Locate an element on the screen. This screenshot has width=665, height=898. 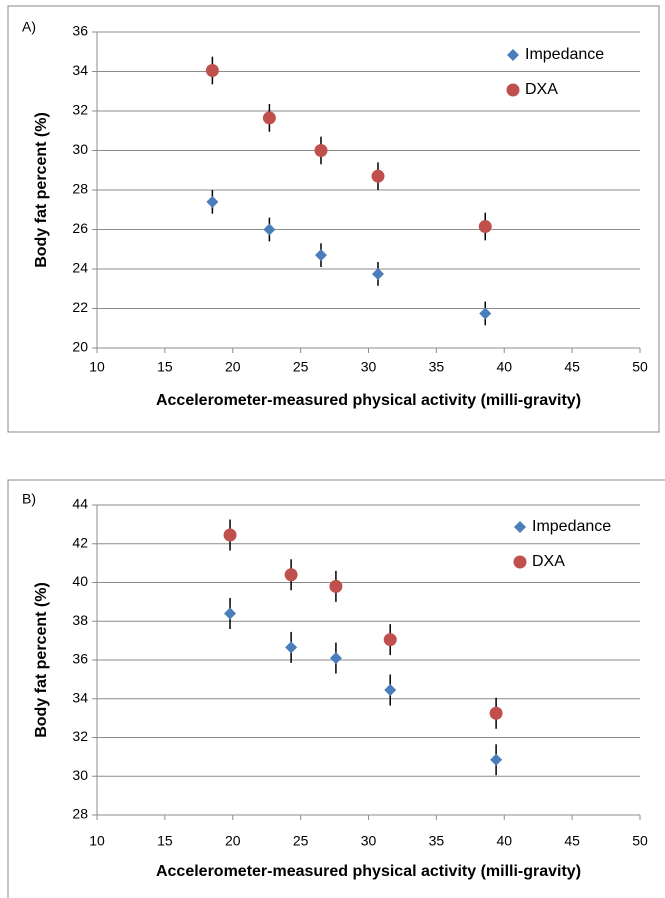
y-tick-label: 40 is located at coordinates (80, 581).